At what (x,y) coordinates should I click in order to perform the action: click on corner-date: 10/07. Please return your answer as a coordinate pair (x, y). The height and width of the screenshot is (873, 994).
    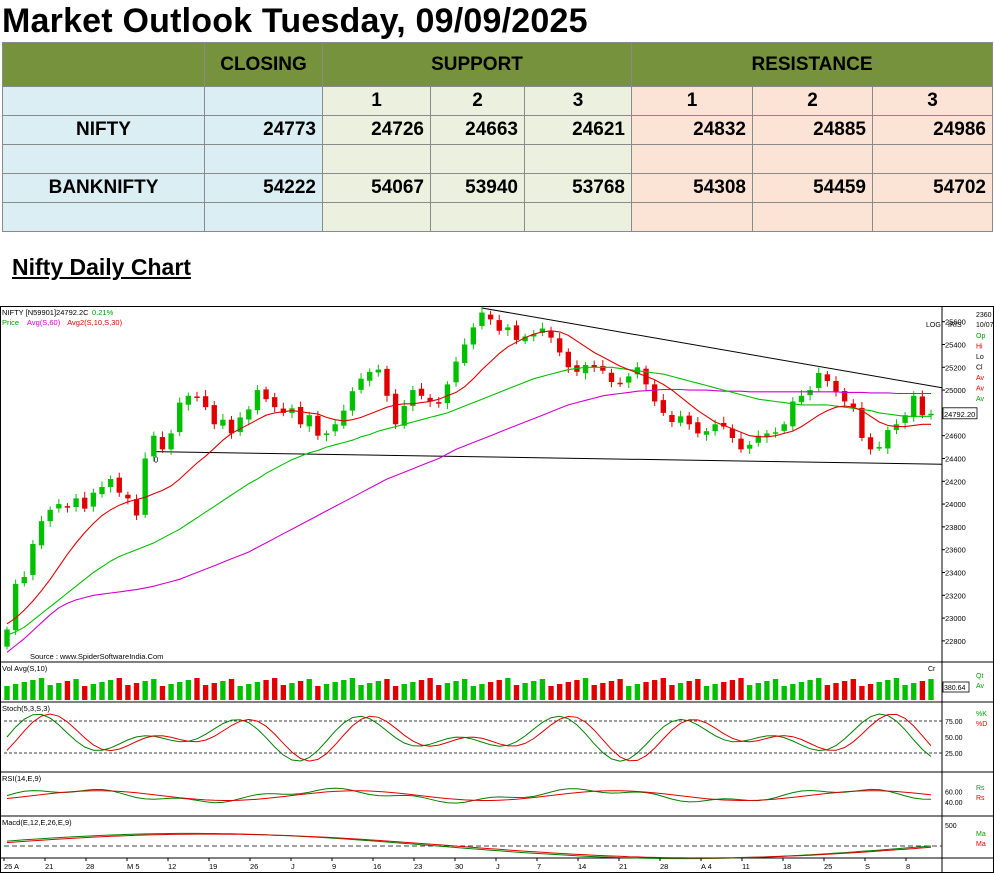
    Looking at the image, I should click on (985, 325).